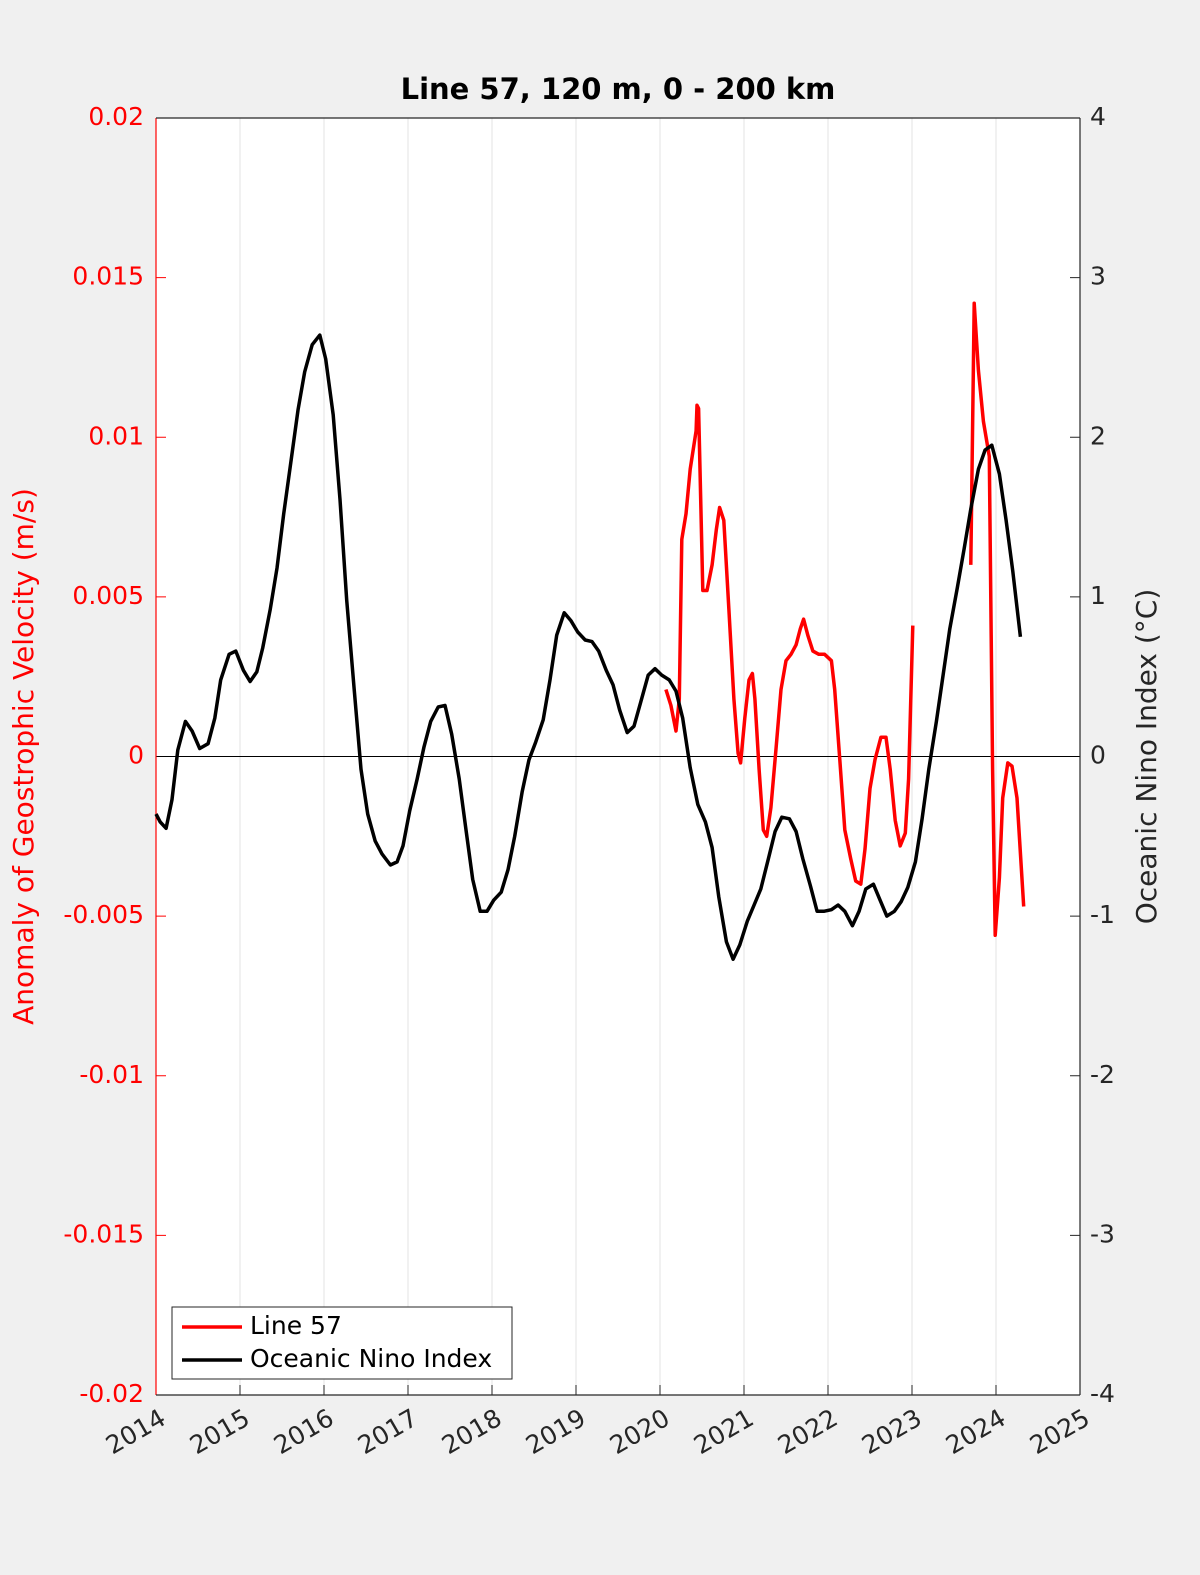 This screenshot has height=1575, width=1200. What do you see at coordinates (1098, 595) in the screenshot?
I see `y2-tick-label: 1` at bounding box center [1098, 595].